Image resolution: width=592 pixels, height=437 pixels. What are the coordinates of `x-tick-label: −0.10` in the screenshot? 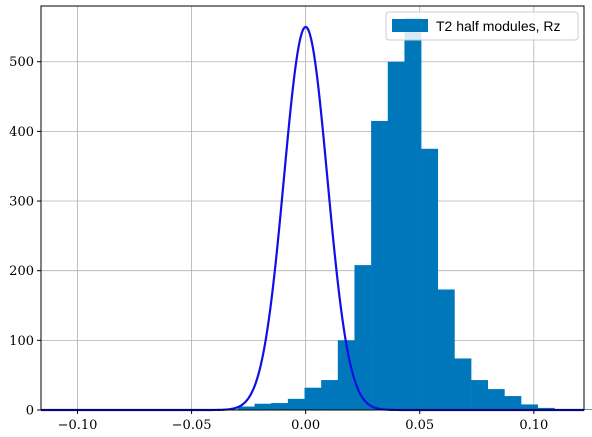 It's located at (78, 425).